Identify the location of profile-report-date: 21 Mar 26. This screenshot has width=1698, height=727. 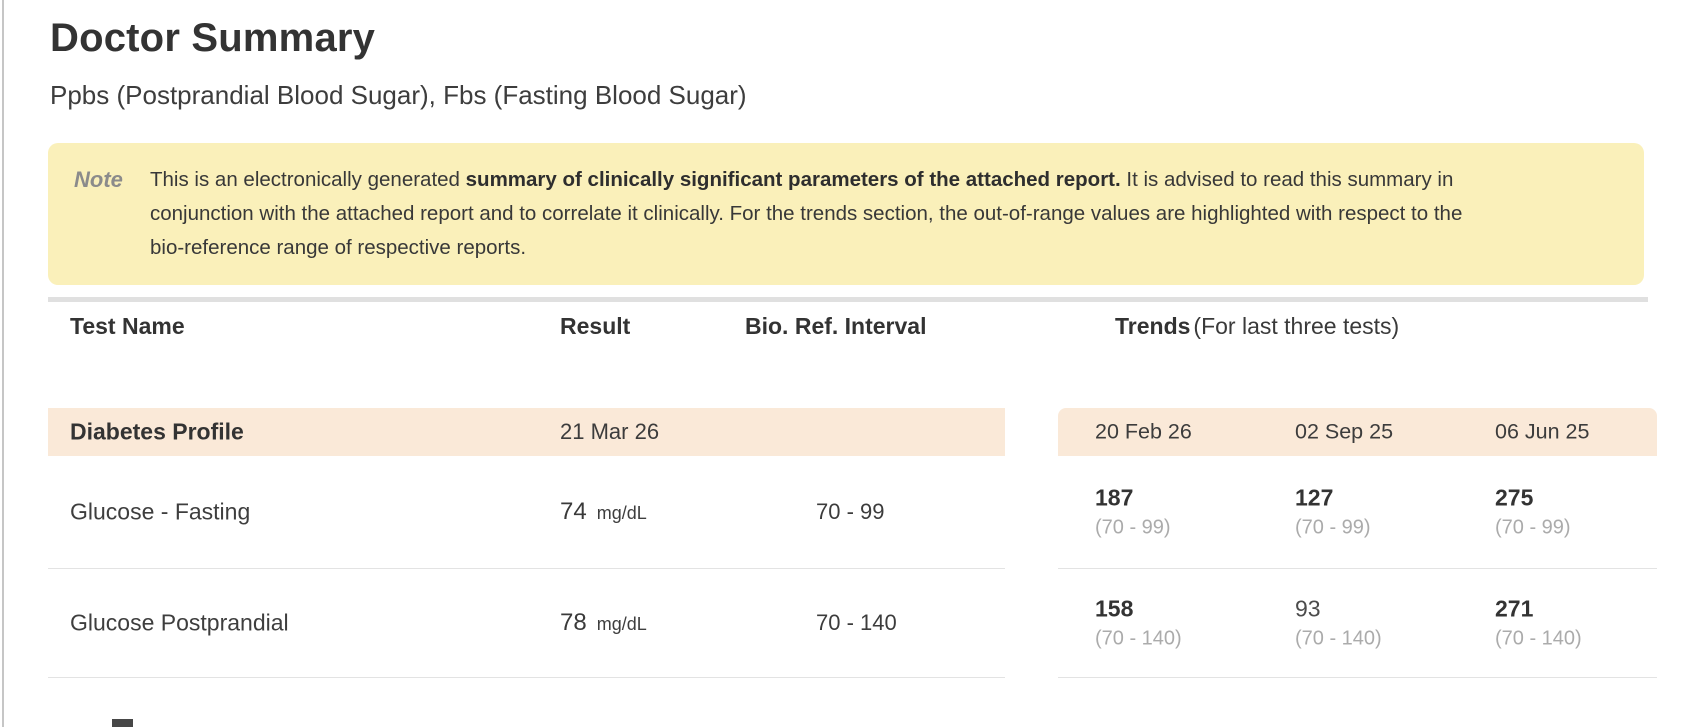
(610, 431).